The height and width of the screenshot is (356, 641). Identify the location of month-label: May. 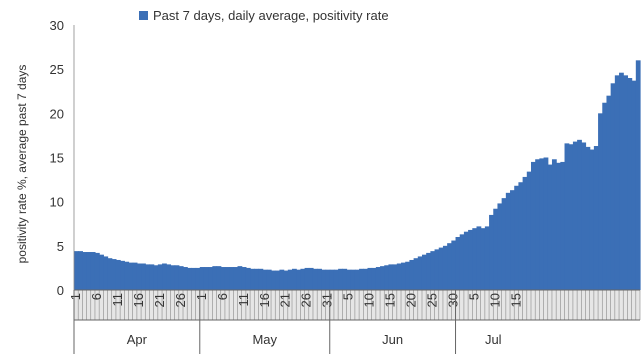
(264, 339).